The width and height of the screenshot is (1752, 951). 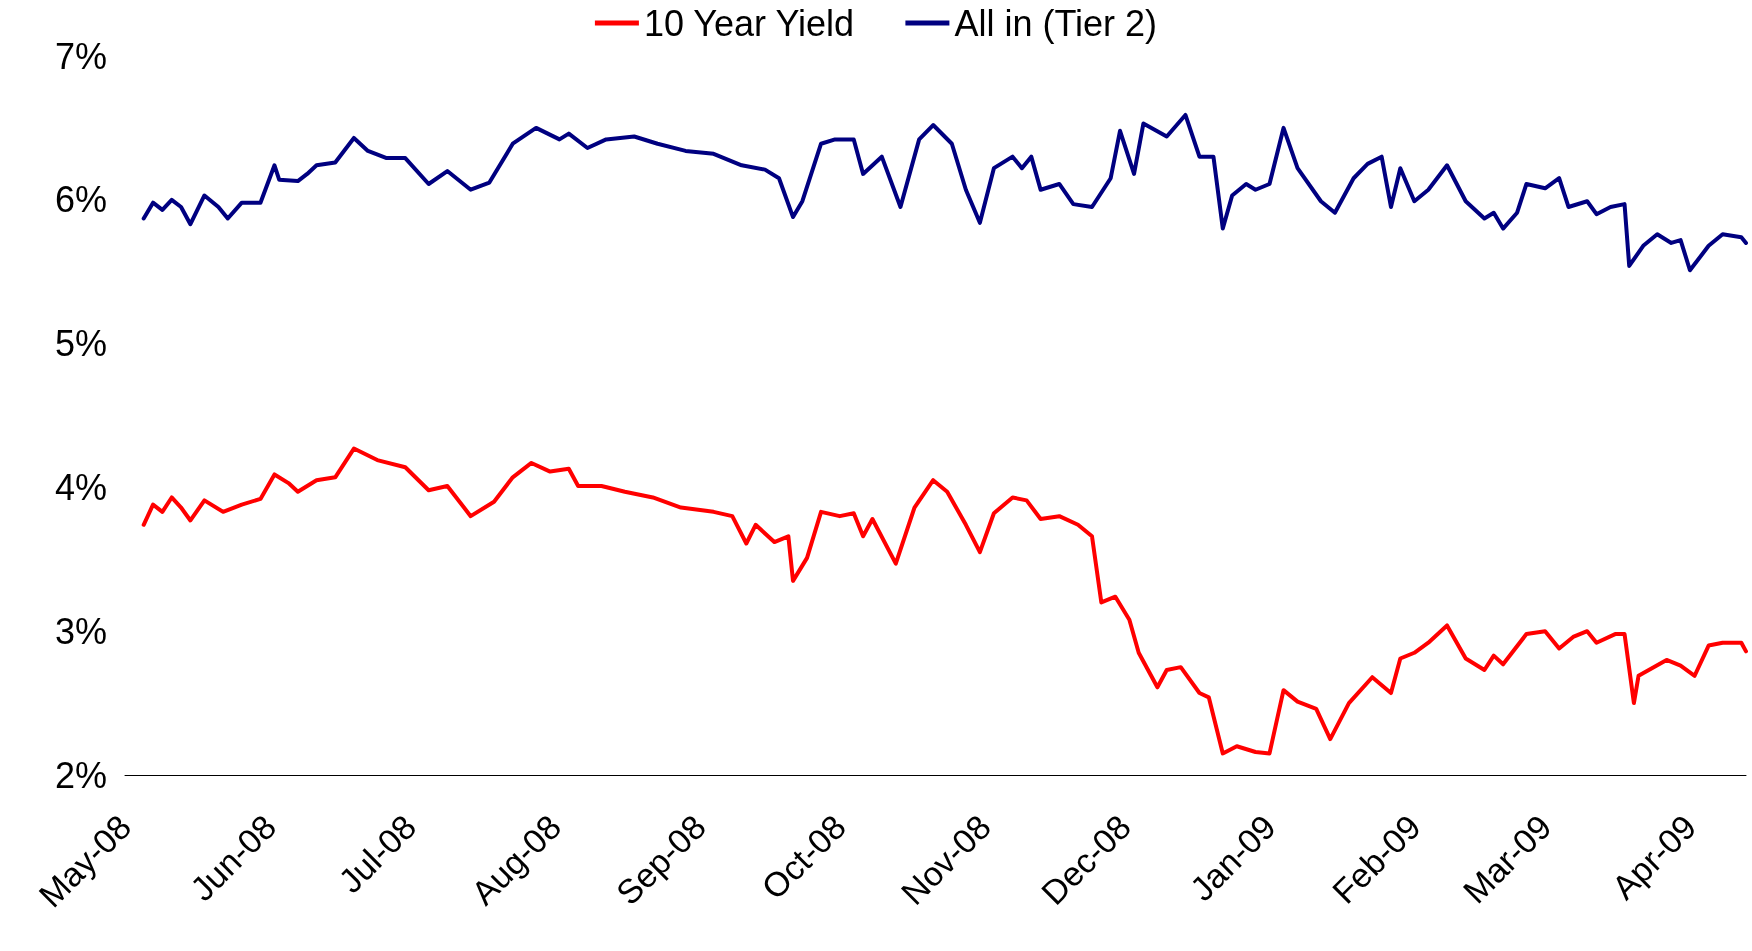 What do you see at coordinates (1056, 23) in the screenshot?
I see `legend-label: All in (Tier 2)` at bounding box center [1056, 23].